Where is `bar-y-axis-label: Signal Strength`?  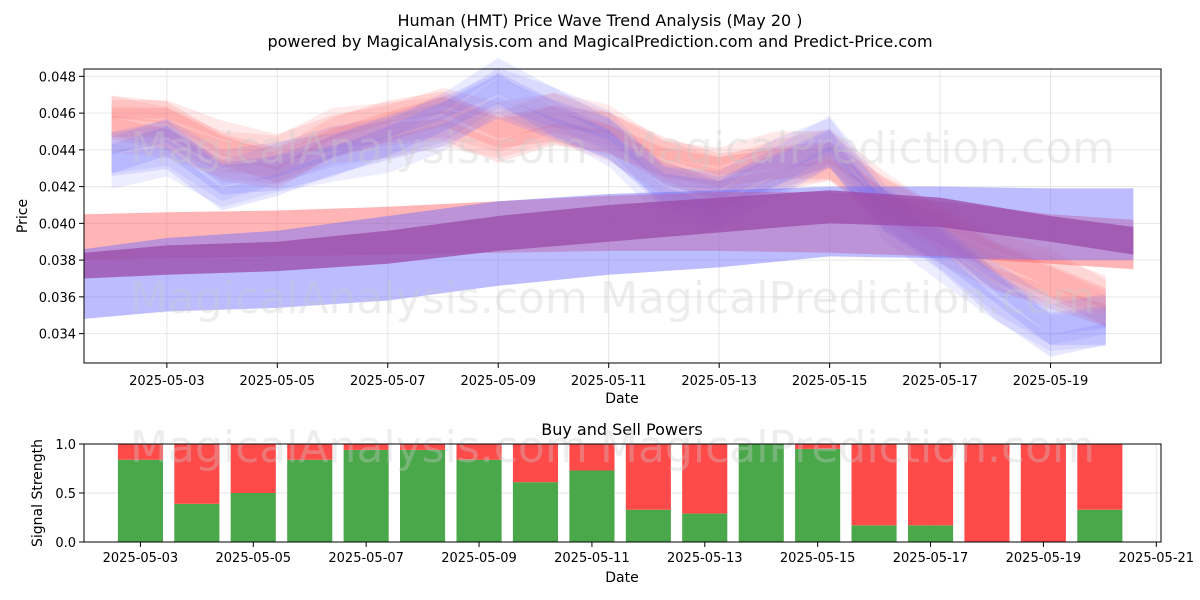 bar-y-axis-label: Signal Strength is located at coordinates (38, 493).